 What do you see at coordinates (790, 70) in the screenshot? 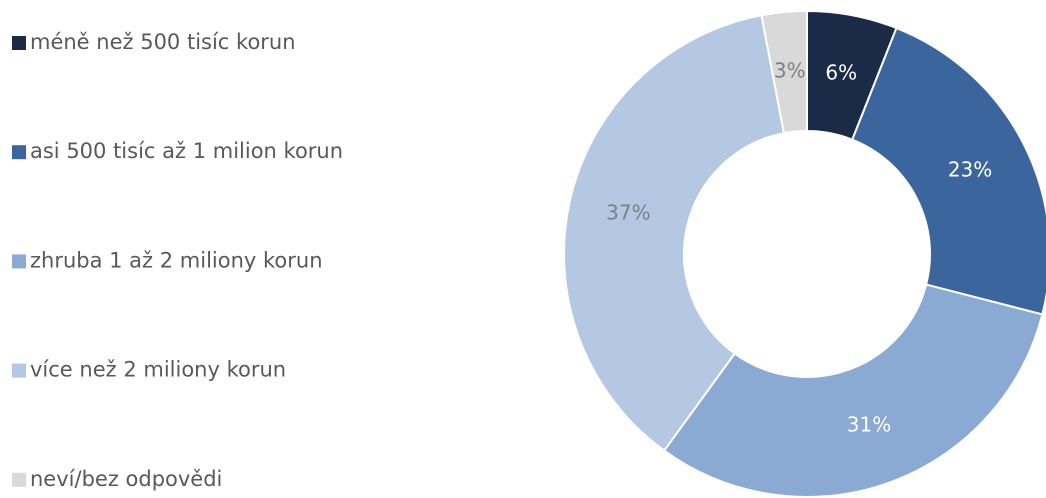
I see `slice-label: 3%` at bounding box center [790, 70].